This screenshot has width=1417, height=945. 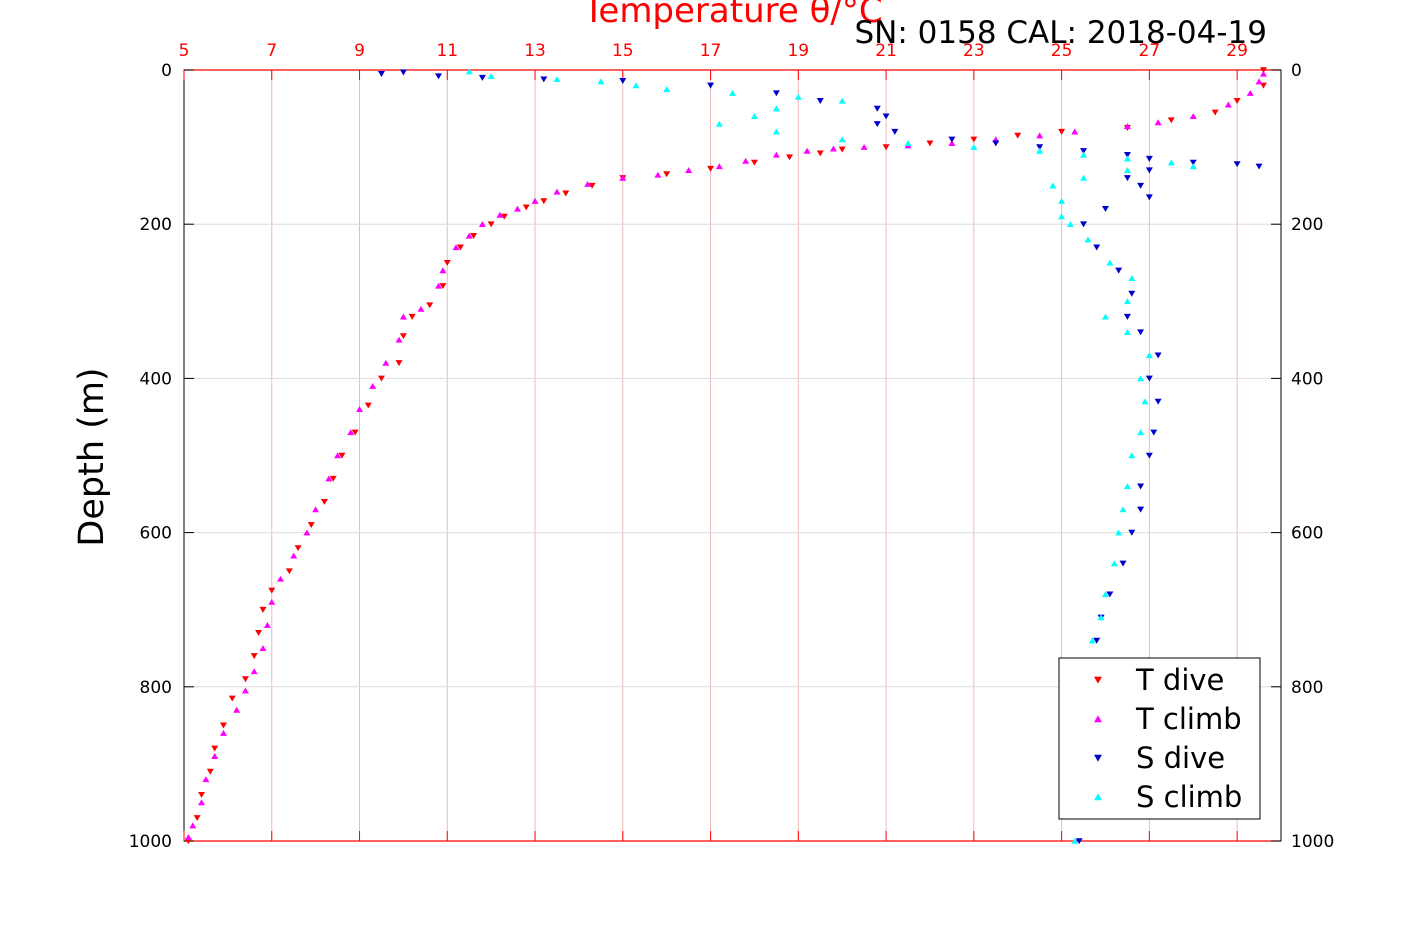 What do you see at coordinates (1237, 51) in the screenshot?
I see `x-tick-label: 29` at bounding box center [1237, 51].